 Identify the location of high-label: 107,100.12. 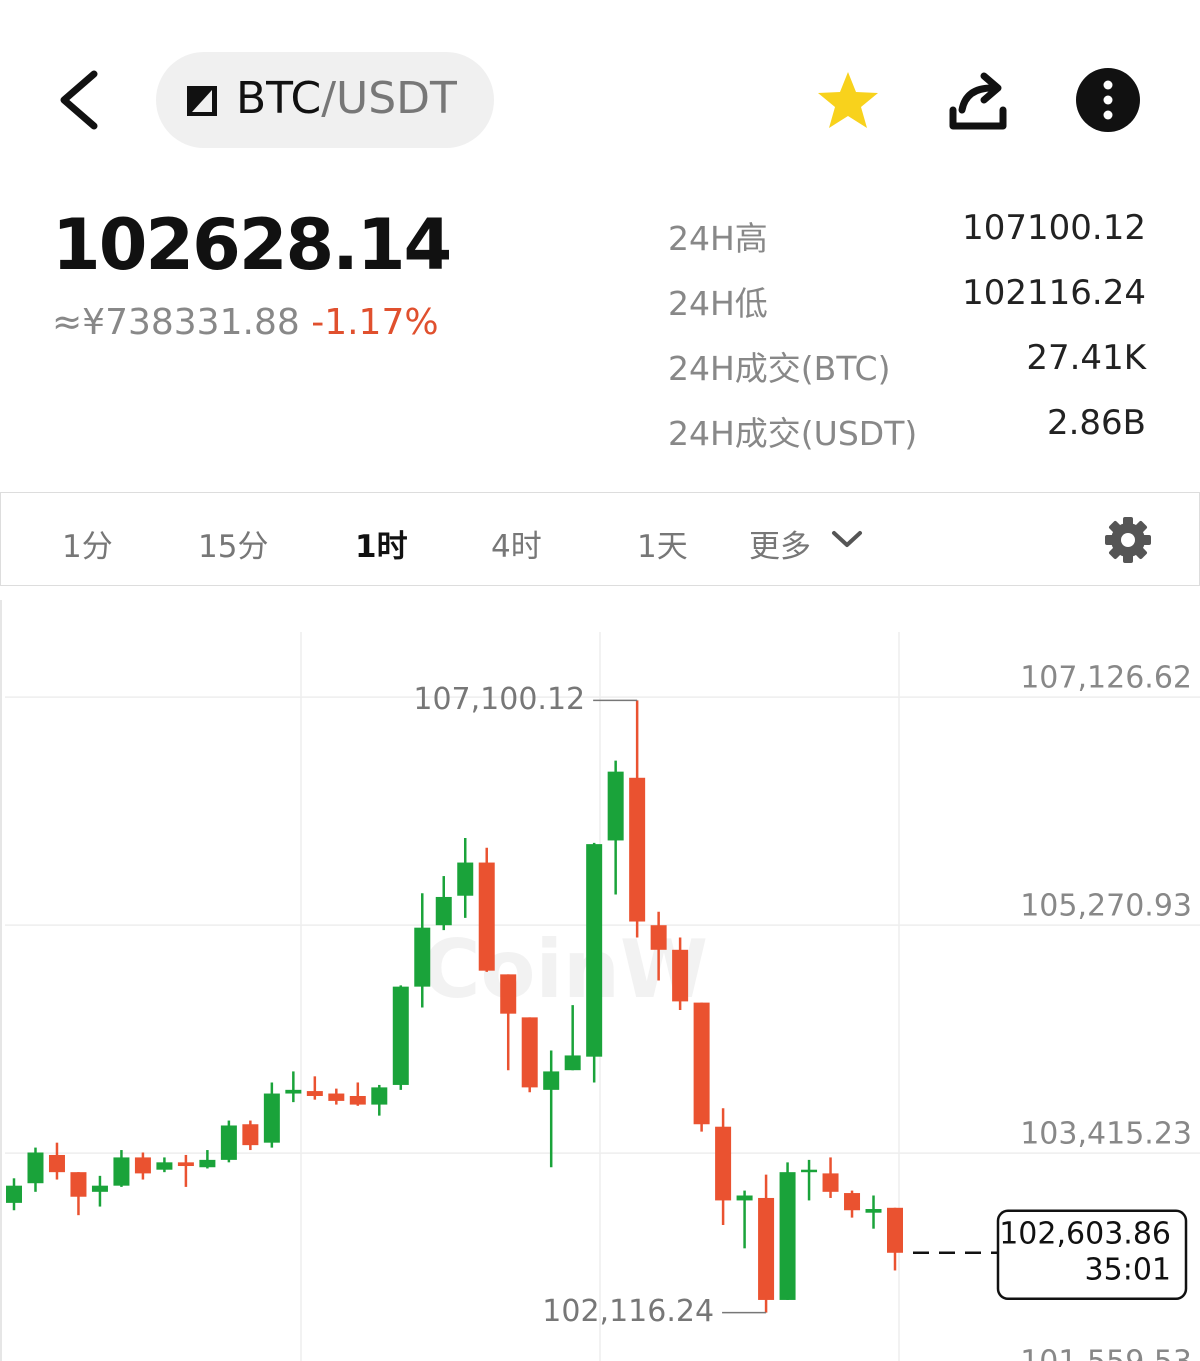
(499, 699).